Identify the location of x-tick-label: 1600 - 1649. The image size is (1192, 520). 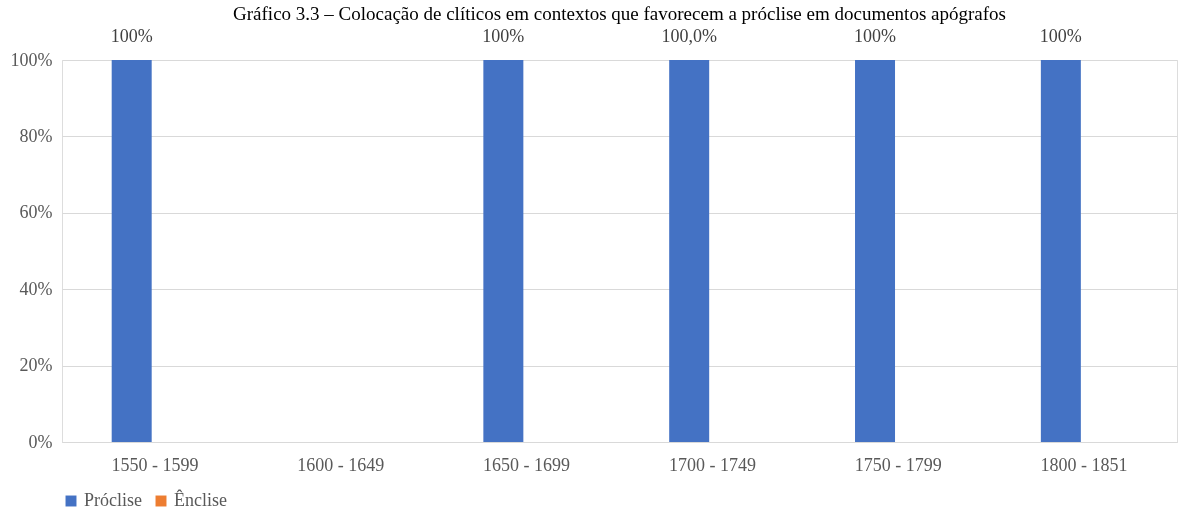
(341, 464).